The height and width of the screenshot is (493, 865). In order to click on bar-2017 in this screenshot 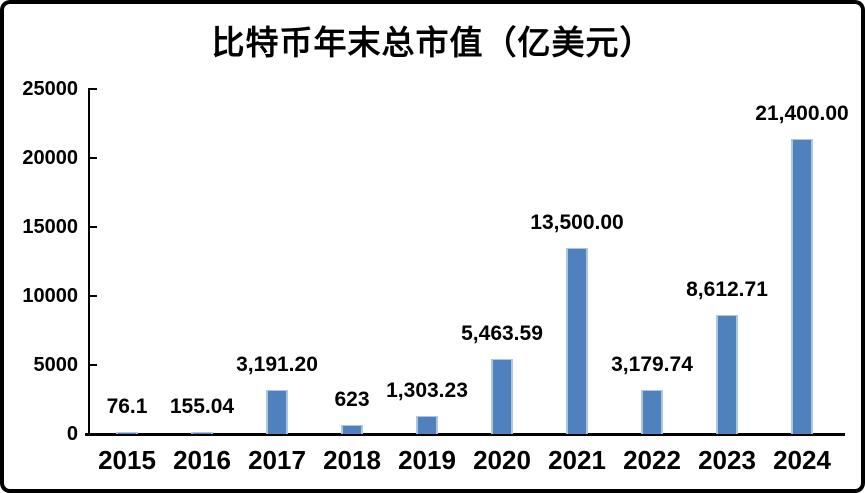, I will do `click(277, 411)`.